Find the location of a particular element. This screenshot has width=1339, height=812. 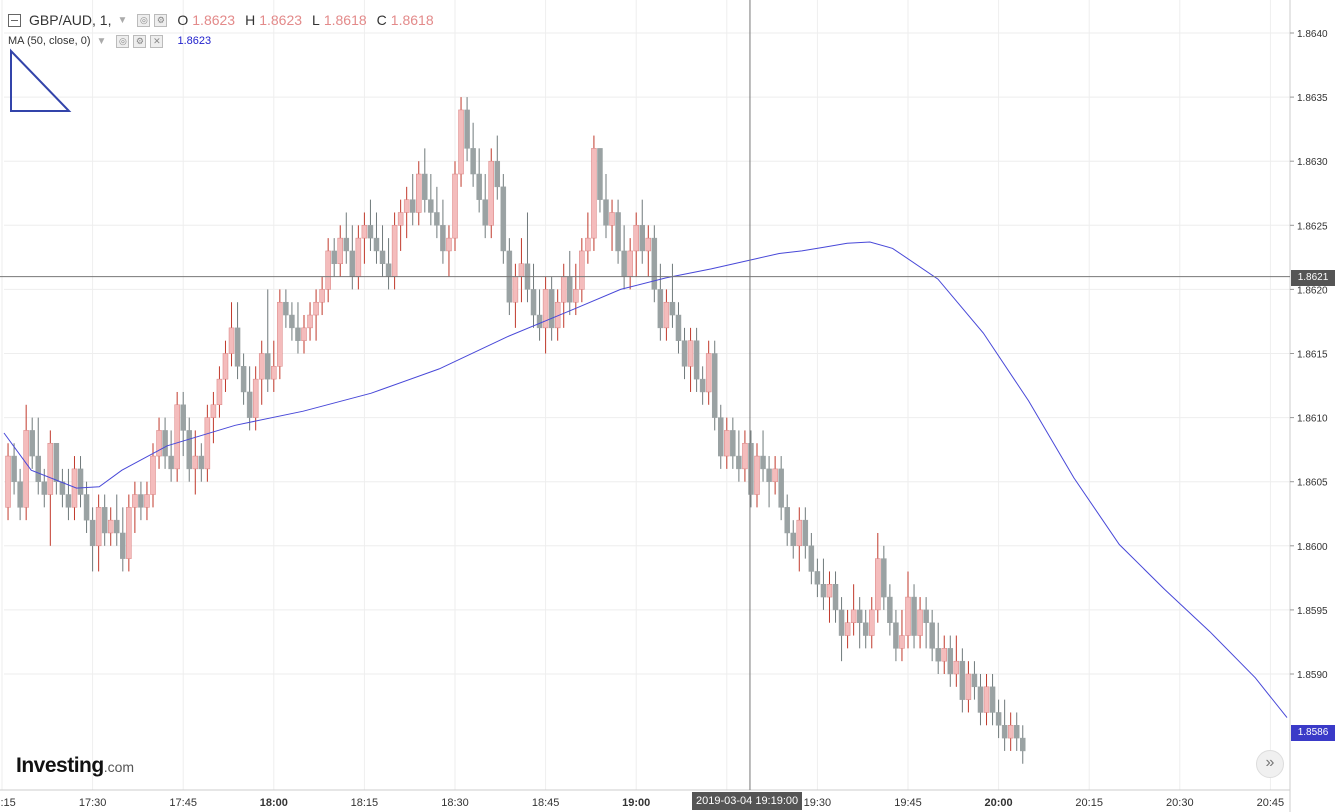

close-icon: ✕ is located at coordinates (157, 41).